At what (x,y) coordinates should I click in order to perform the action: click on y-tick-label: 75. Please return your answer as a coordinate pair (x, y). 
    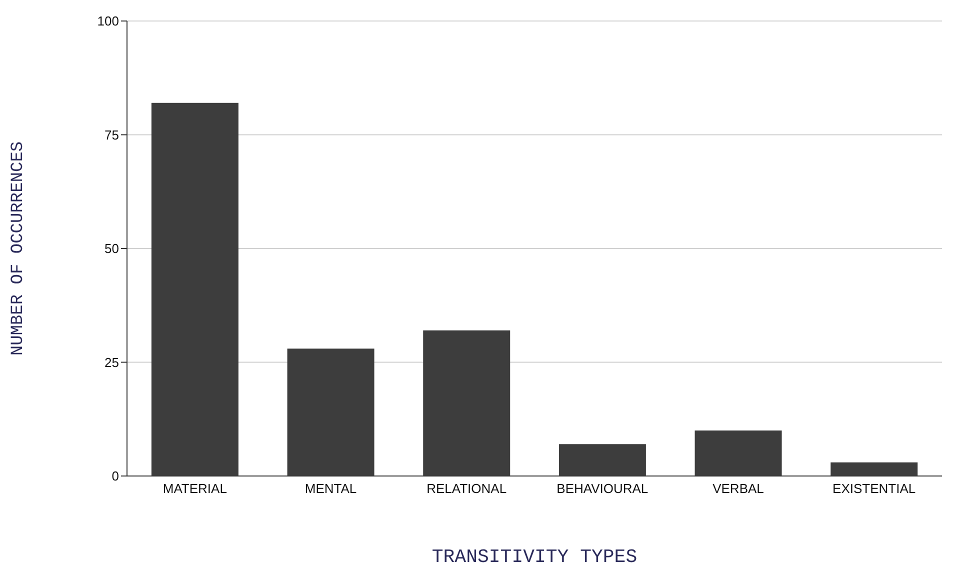
    Looking at the image, I should click on (111, 134).